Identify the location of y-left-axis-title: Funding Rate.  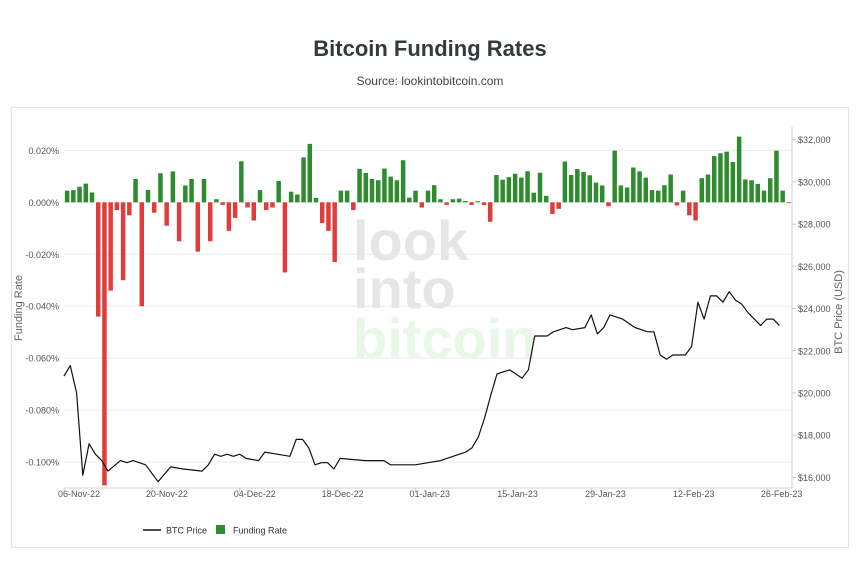
(19, 308).